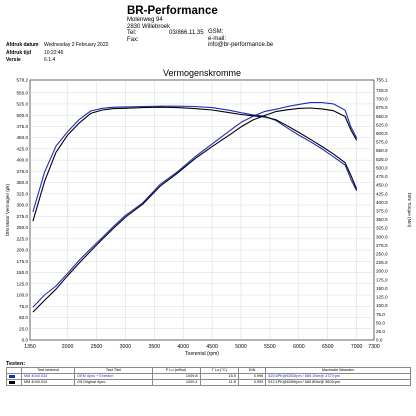 The image size is (416, 416). Describe the element at coordinates (23, 160) in the screenshot. I see `y-tick-label-left: 400.0` at that location.